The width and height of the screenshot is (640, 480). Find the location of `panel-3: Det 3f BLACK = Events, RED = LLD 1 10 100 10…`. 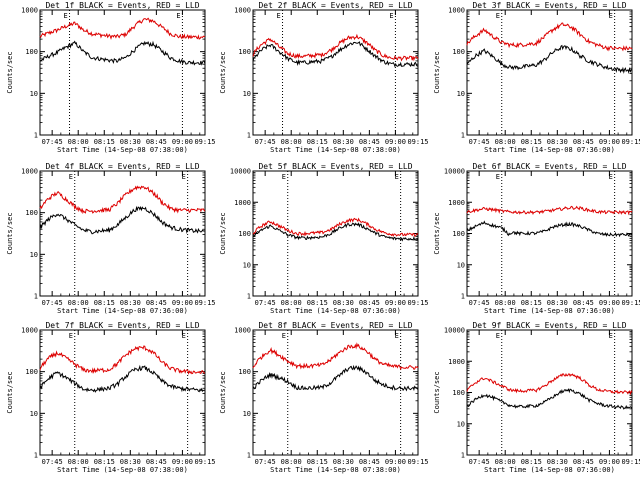

panel-3: Det 3f BLACK = Events, RED = LLD 1 10 100 10… is located at coordinates (536, 77).